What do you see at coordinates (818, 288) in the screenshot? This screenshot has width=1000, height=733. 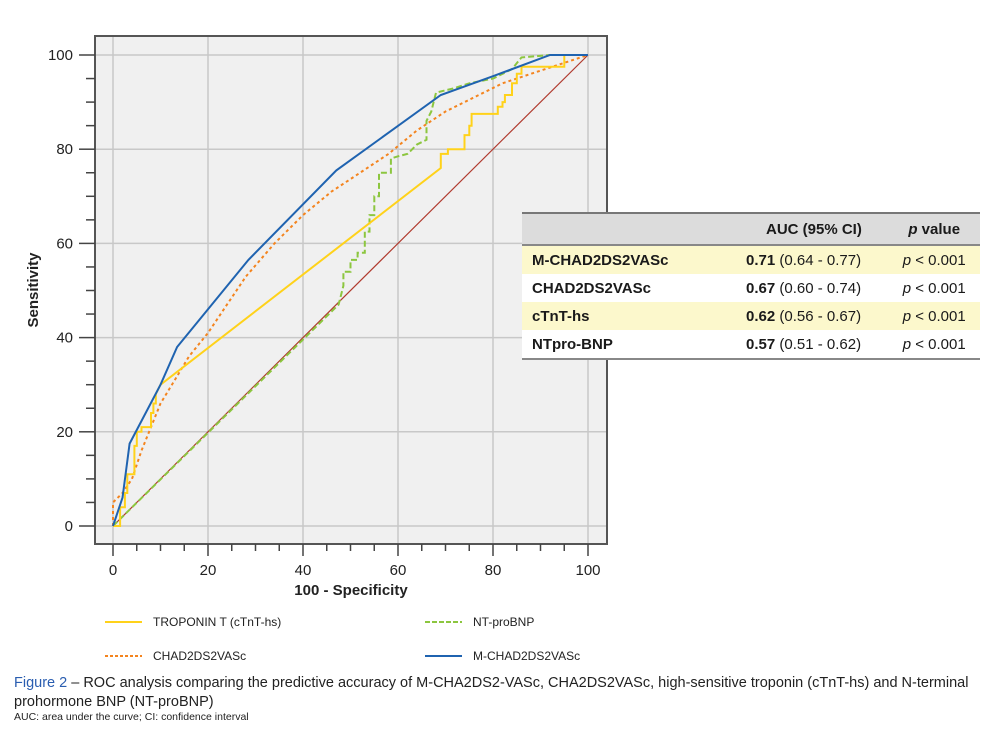 I see `auc-ci: (0.60 - 0.74)` at bounding box center [818, 288].